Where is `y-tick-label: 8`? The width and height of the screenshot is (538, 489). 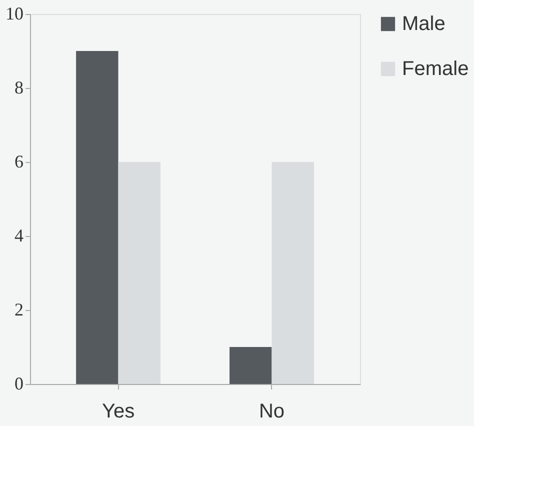
y-tick-label: 8 is located at coordinates (19, 88).